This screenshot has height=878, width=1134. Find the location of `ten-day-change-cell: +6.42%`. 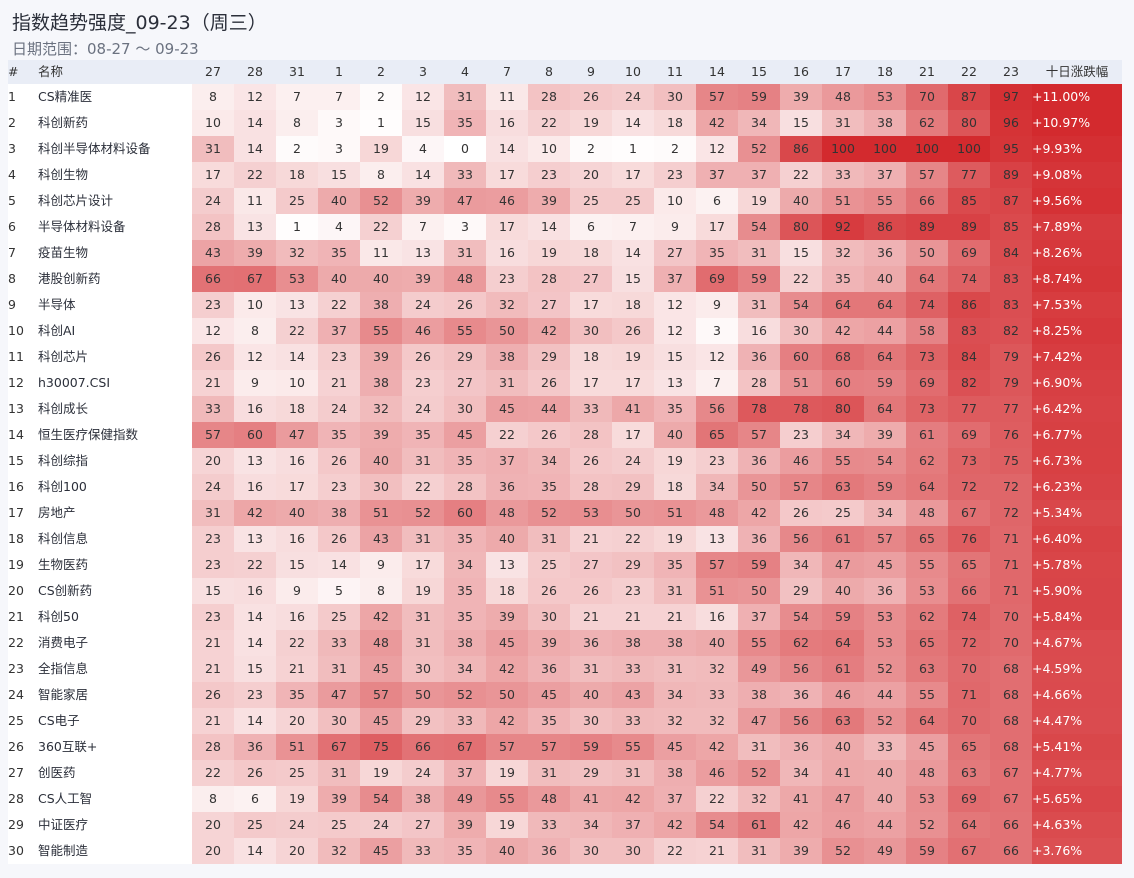

ten-day-change-cell: +6.42% is located at coordinates (1077, 409).